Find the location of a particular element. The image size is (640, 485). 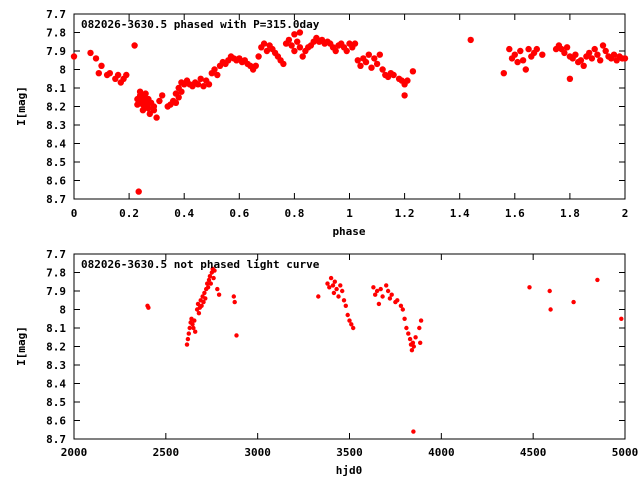

y-tick-label: 7.8 is located at coordinates (56, 273).